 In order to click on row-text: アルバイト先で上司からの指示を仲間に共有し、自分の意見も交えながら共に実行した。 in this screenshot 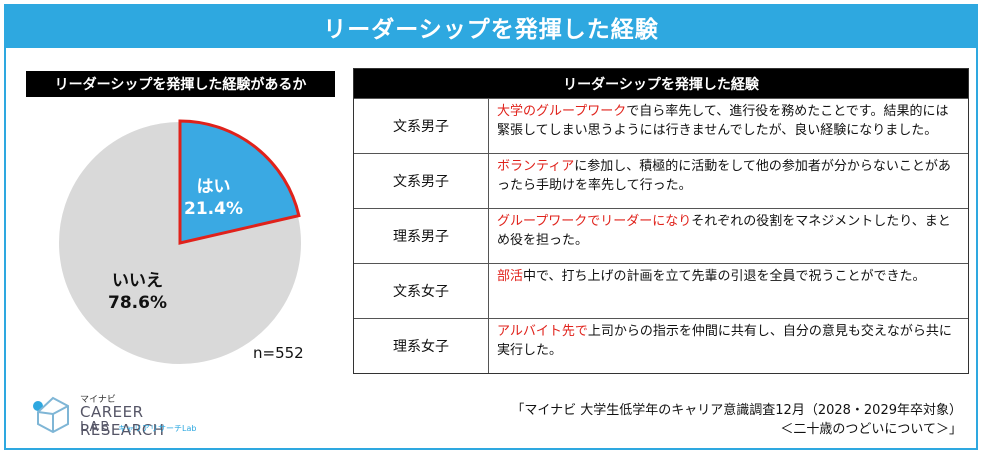, I will do `click(728, 346)`.